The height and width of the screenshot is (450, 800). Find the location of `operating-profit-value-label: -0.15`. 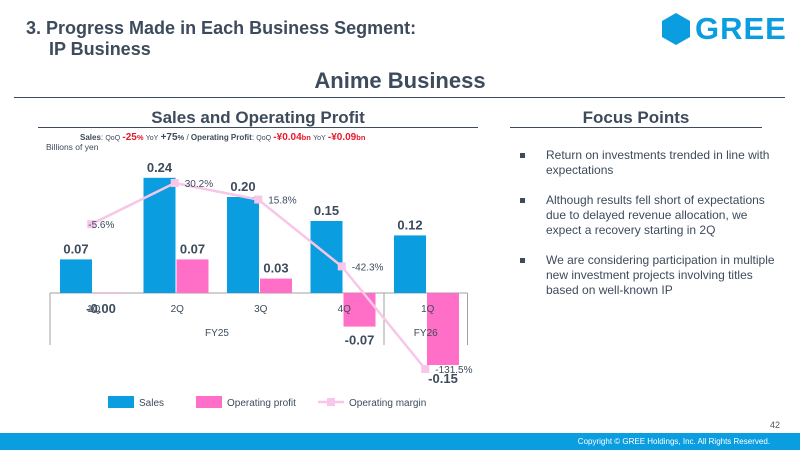

operating-profit-value-label: -0.15 is located at coordinates (443, 378).